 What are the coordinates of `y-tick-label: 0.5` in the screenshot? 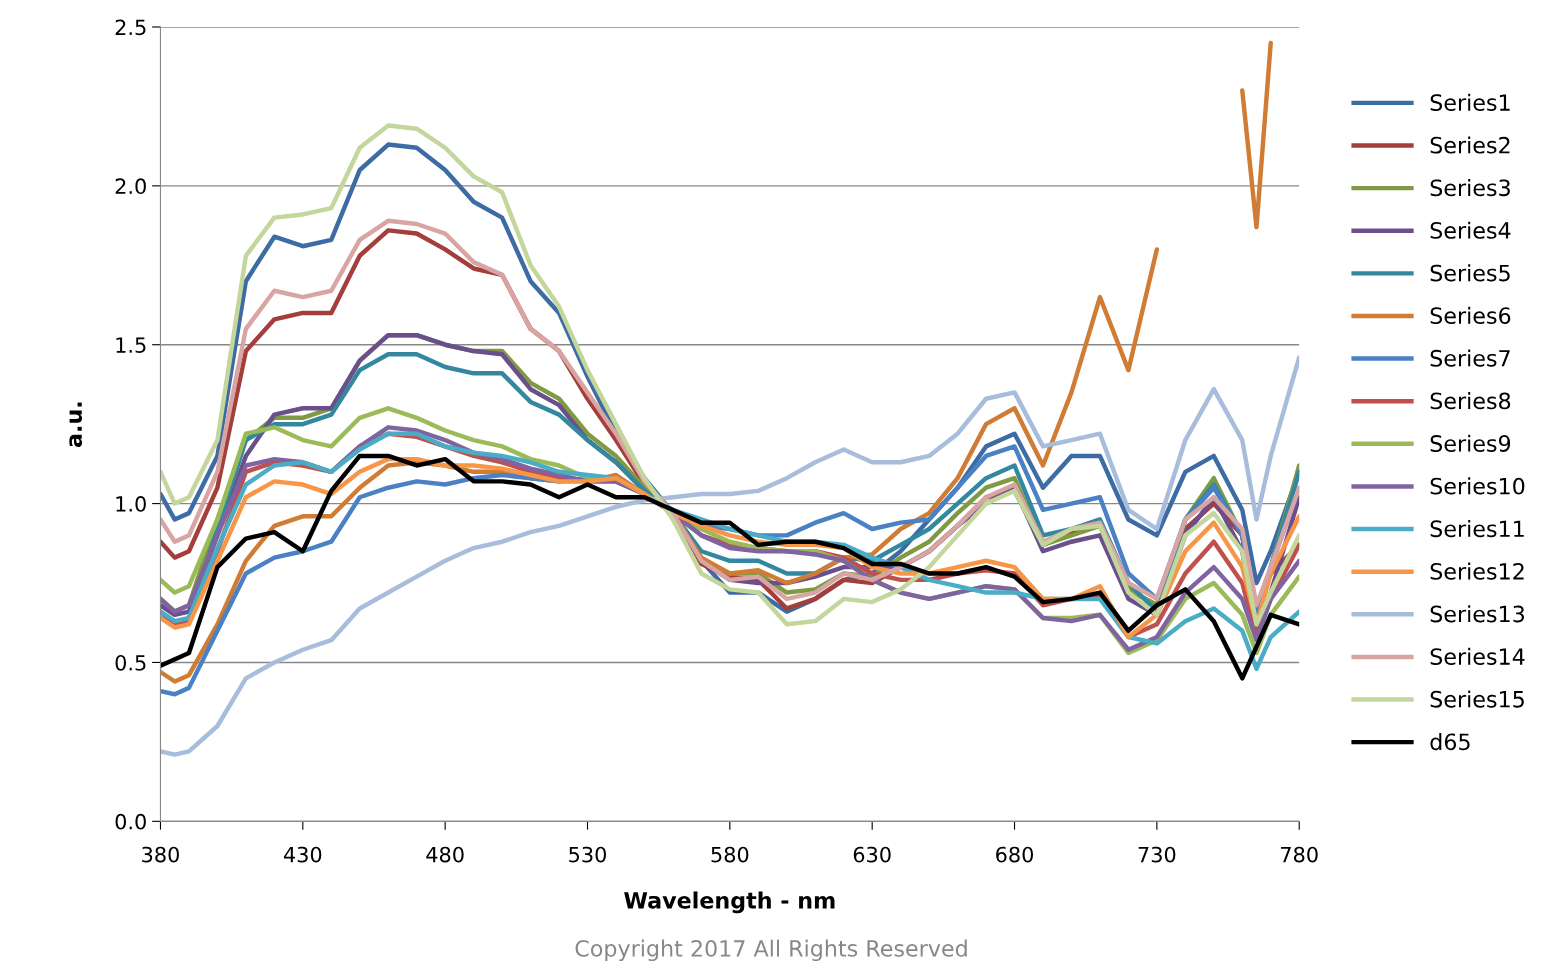 It's located at (130, 662).